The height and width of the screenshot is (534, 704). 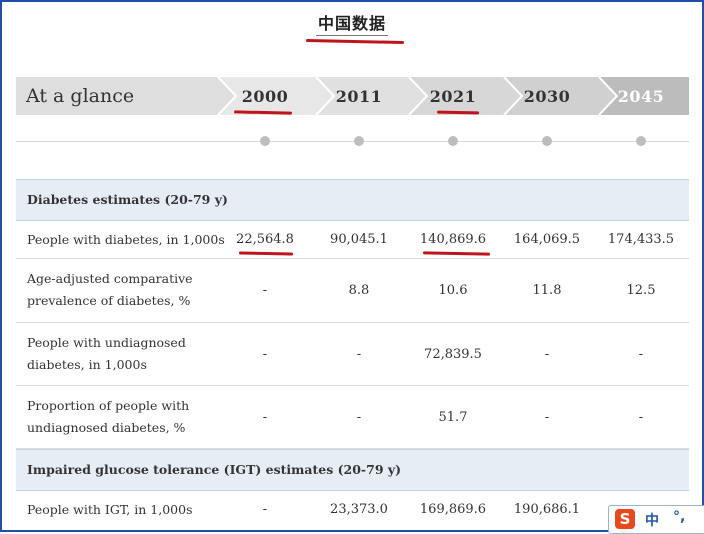 I want to click on section-header-diabetes-estimates: Diabetes estimates (20-79 y), so click(x=352, y=200).